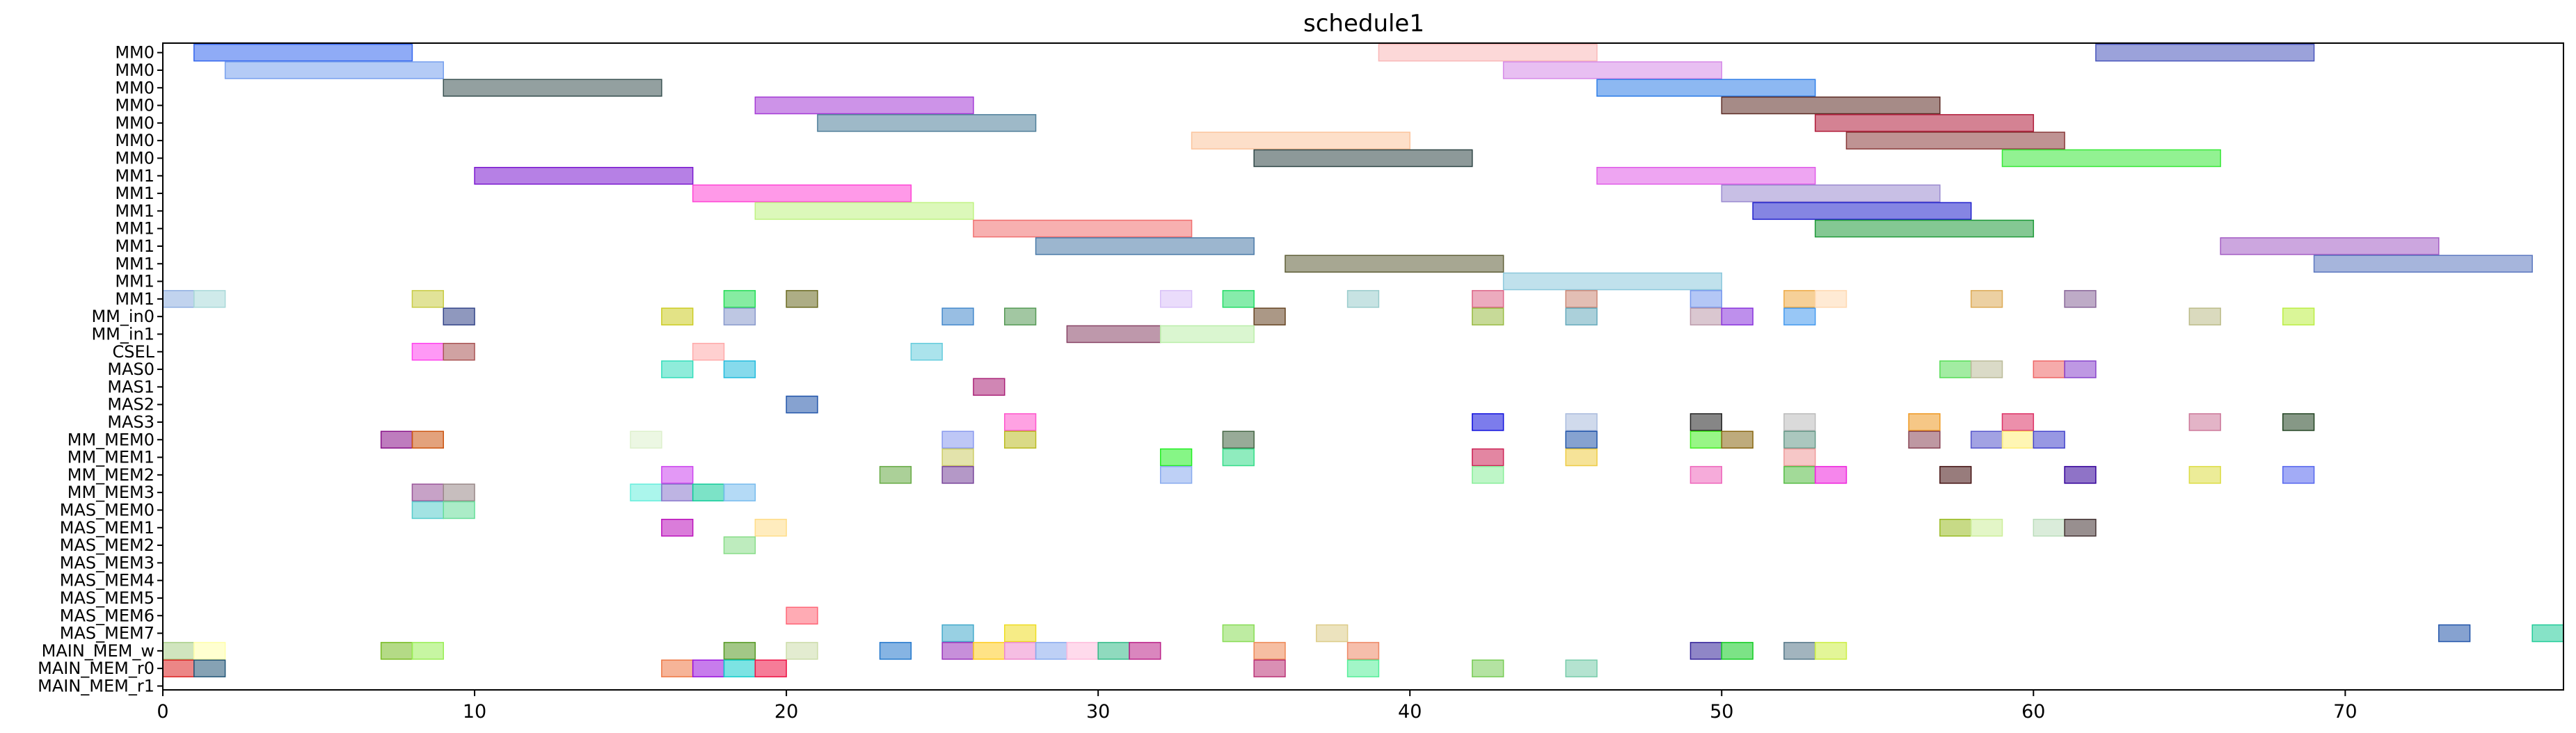 This screenshot has height=733, width=2576. Describe the element at coordinates (107, 545) in the screenshot. I see `y-tick-label: MAS_MEM2` at that location.